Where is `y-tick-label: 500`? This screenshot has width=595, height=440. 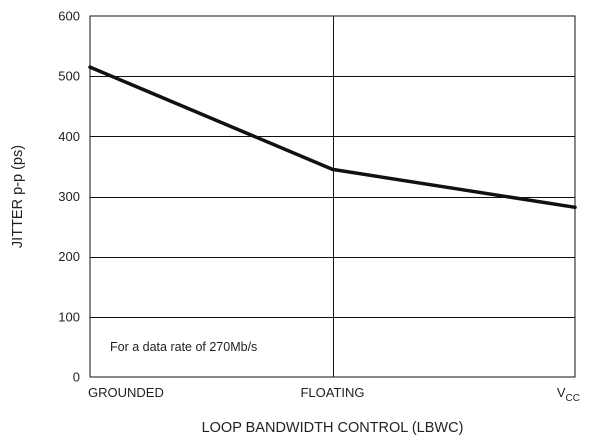 y-tick-label: 500 is located at coordinates (69, 76).